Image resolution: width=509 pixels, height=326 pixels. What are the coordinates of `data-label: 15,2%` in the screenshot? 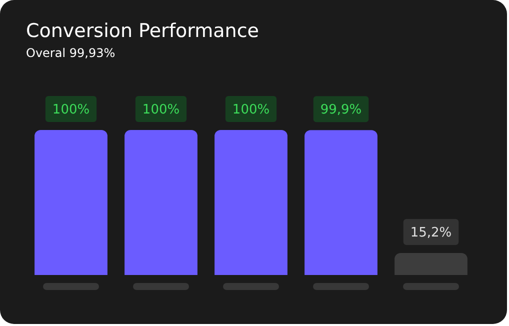 It's located at (431, 232).